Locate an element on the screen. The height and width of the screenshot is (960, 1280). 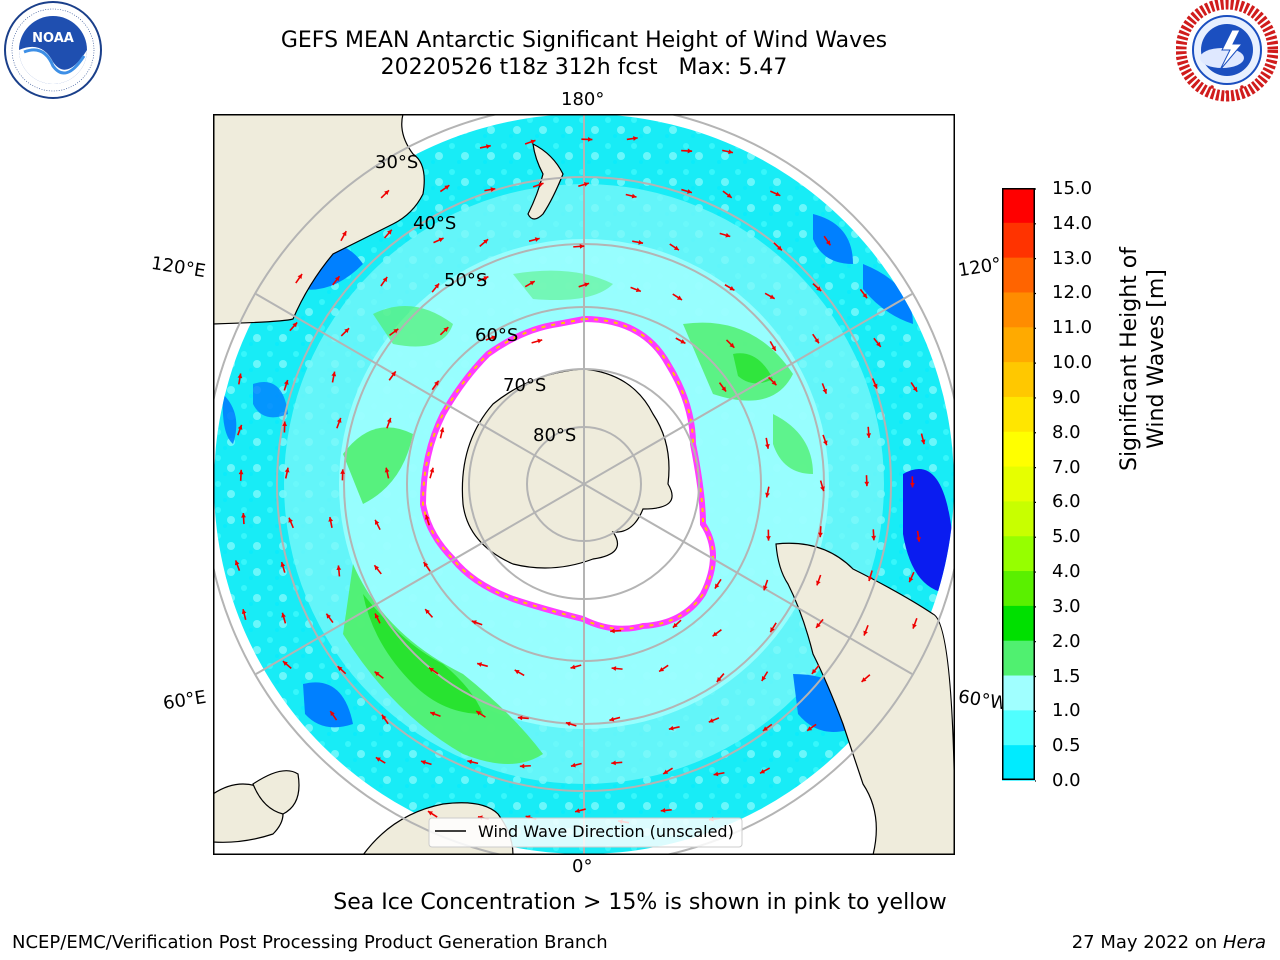
colorbar-tick-label: 7.0 is located at coordinates (1066, 467).